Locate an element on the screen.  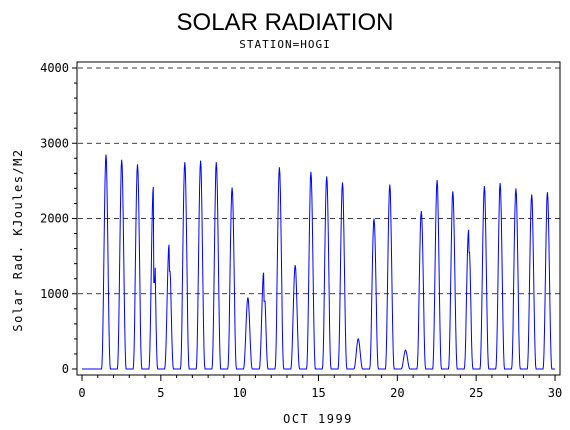
chart-subtitle: STATION=HOGI is located at coordinates (284, 44).